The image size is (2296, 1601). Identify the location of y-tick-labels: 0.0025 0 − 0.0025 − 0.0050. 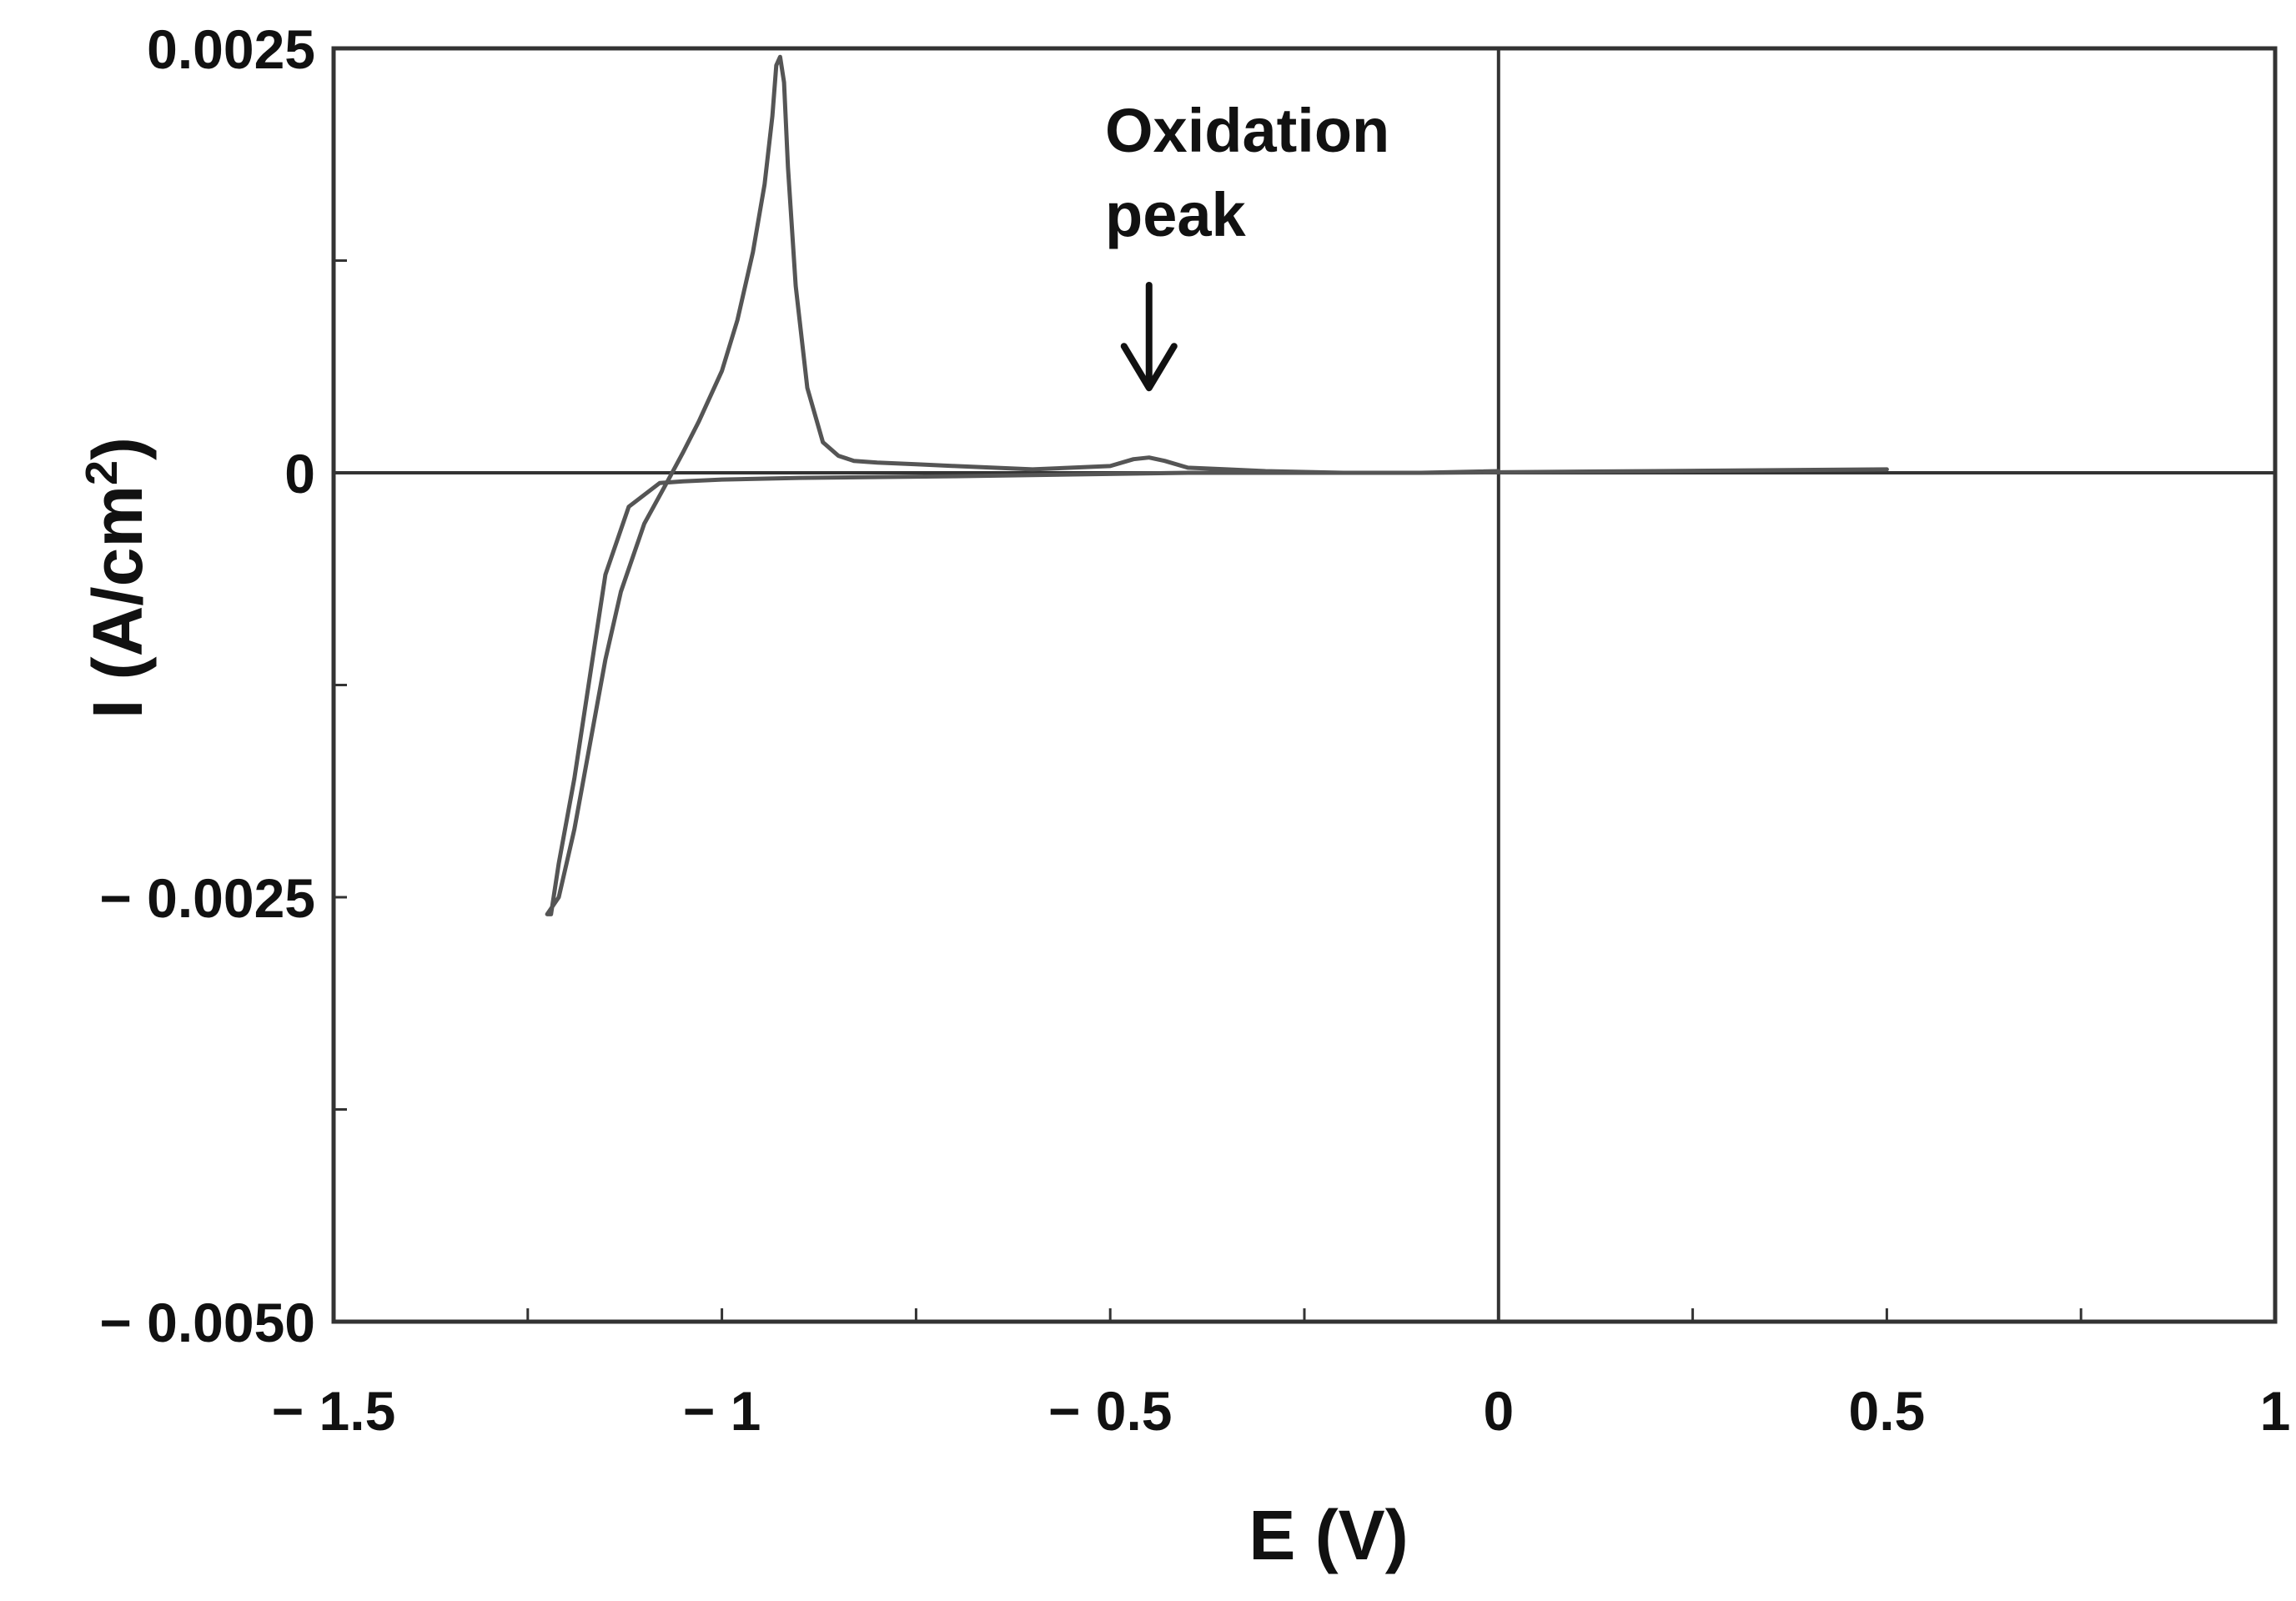
(207, 685).